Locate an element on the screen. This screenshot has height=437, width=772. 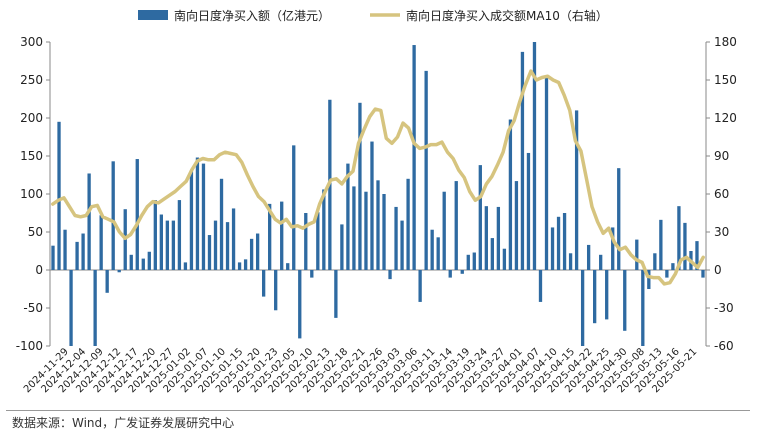
source-divider is located at coordinates (378, 410).